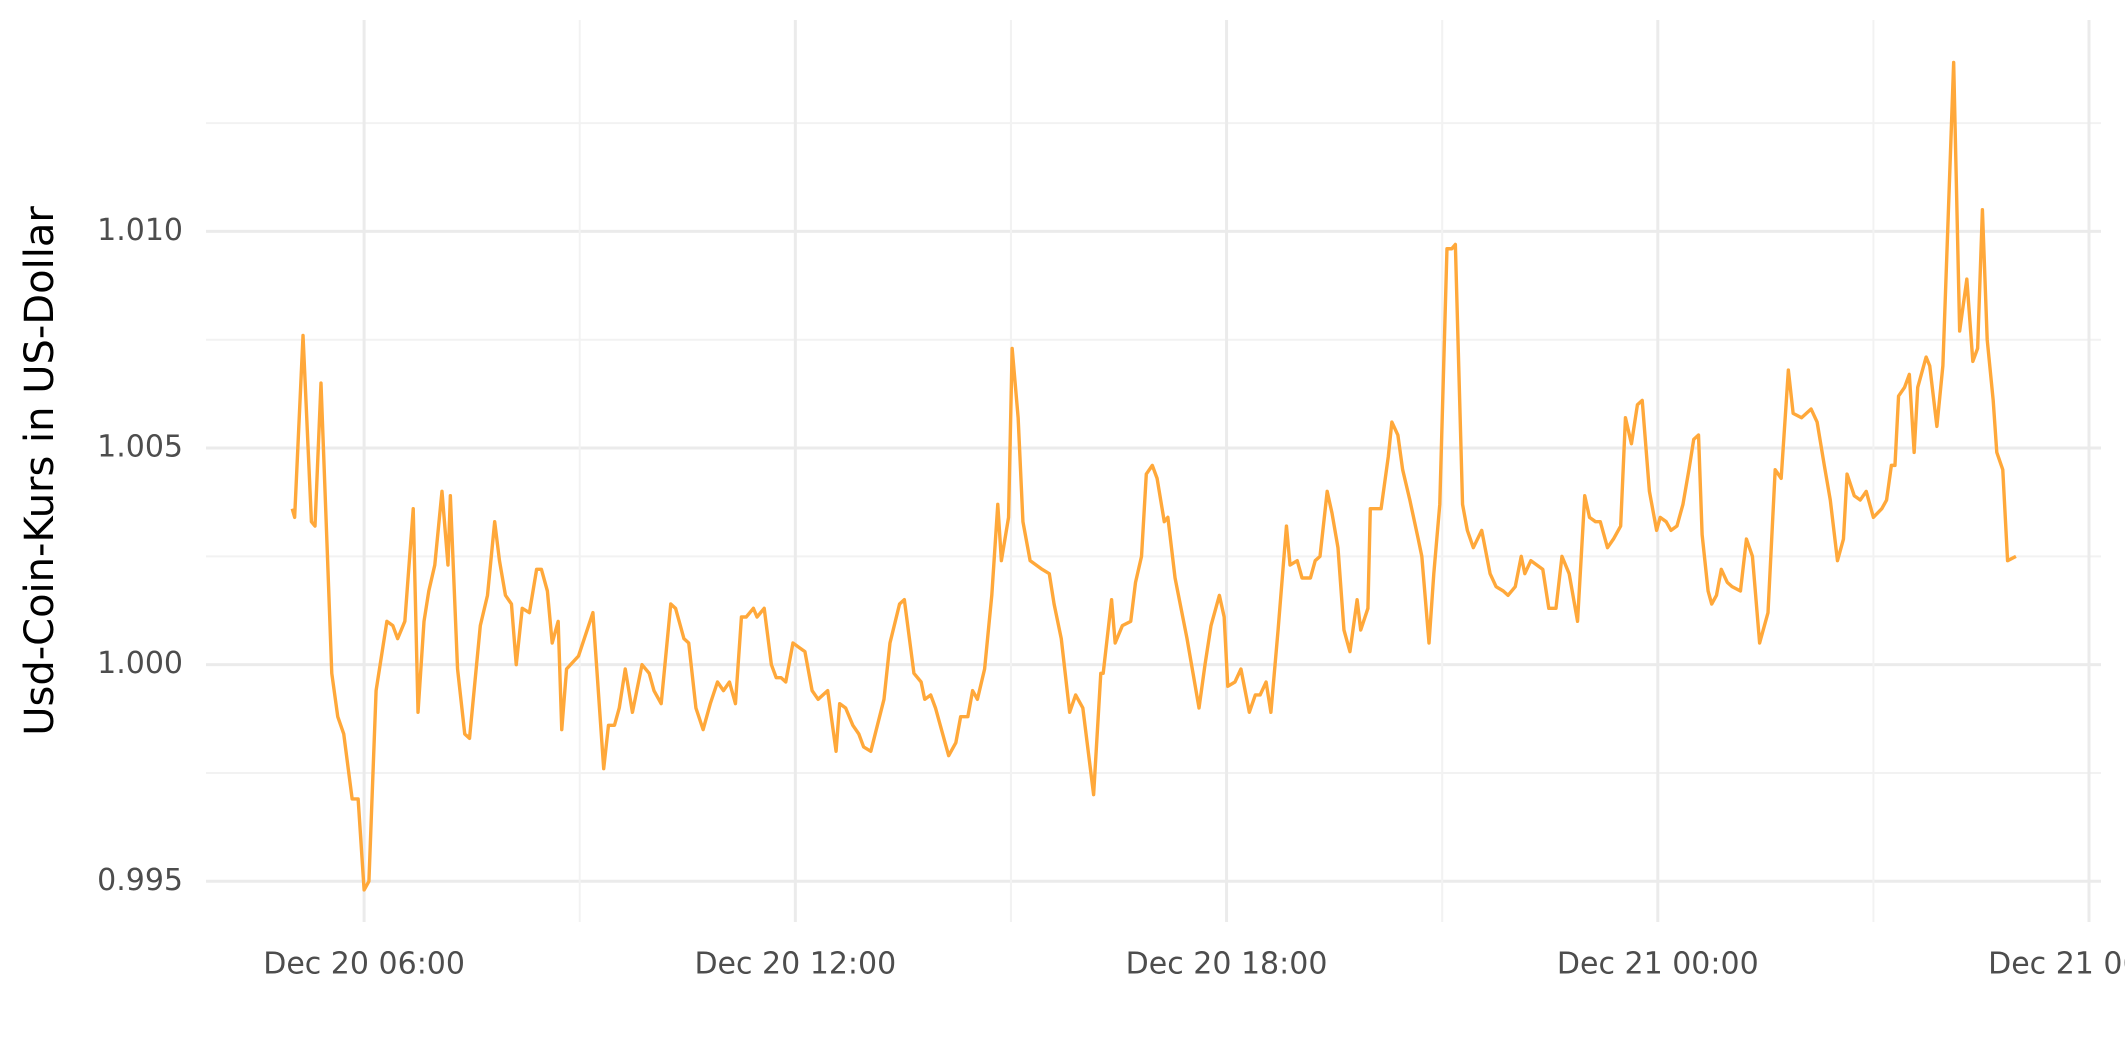  What do you see at coordinates (1227, 964) in the screenshot?
I see `x-tick-label: Dec 20 18:00` at bounding box center [1227, 964].